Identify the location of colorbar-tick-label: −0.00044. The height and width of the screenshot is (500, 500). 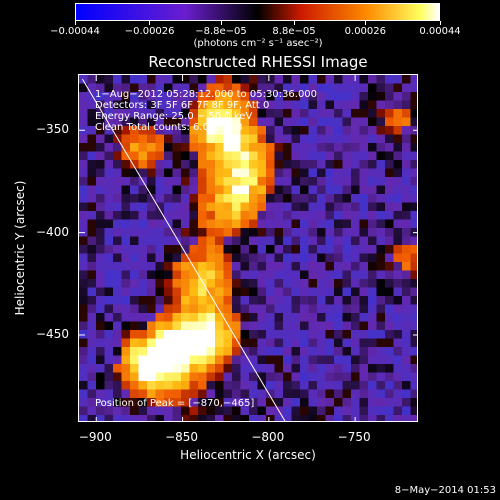
(75, 31).